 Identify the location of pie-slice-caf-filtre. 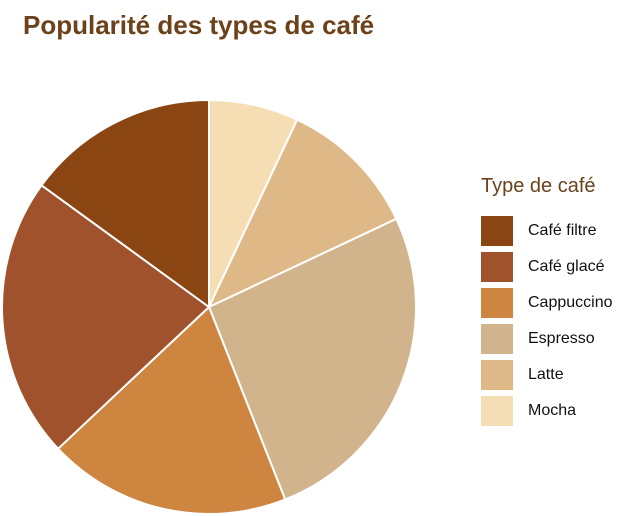
(125, 203).